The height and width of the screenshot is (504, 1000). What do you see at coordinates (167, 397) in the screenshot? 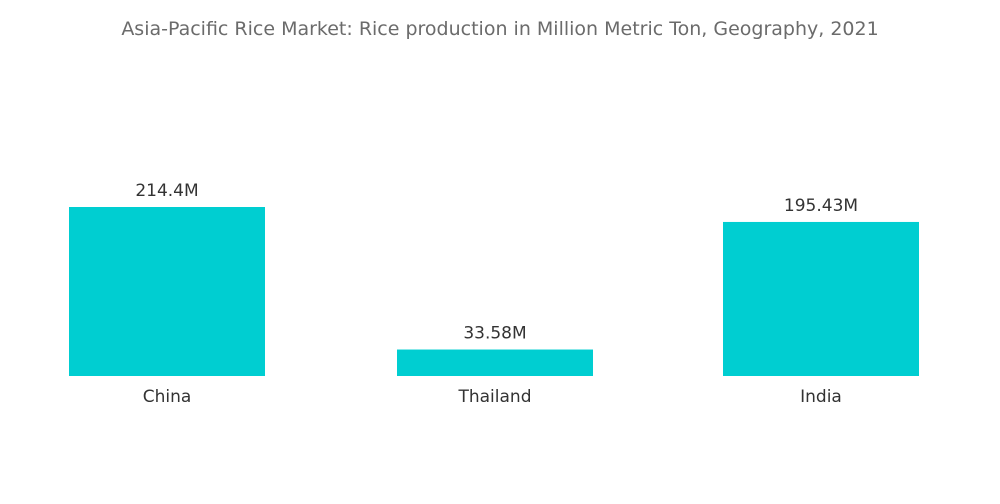
I see `category-label-china: China` at bounding box center [167, 397].